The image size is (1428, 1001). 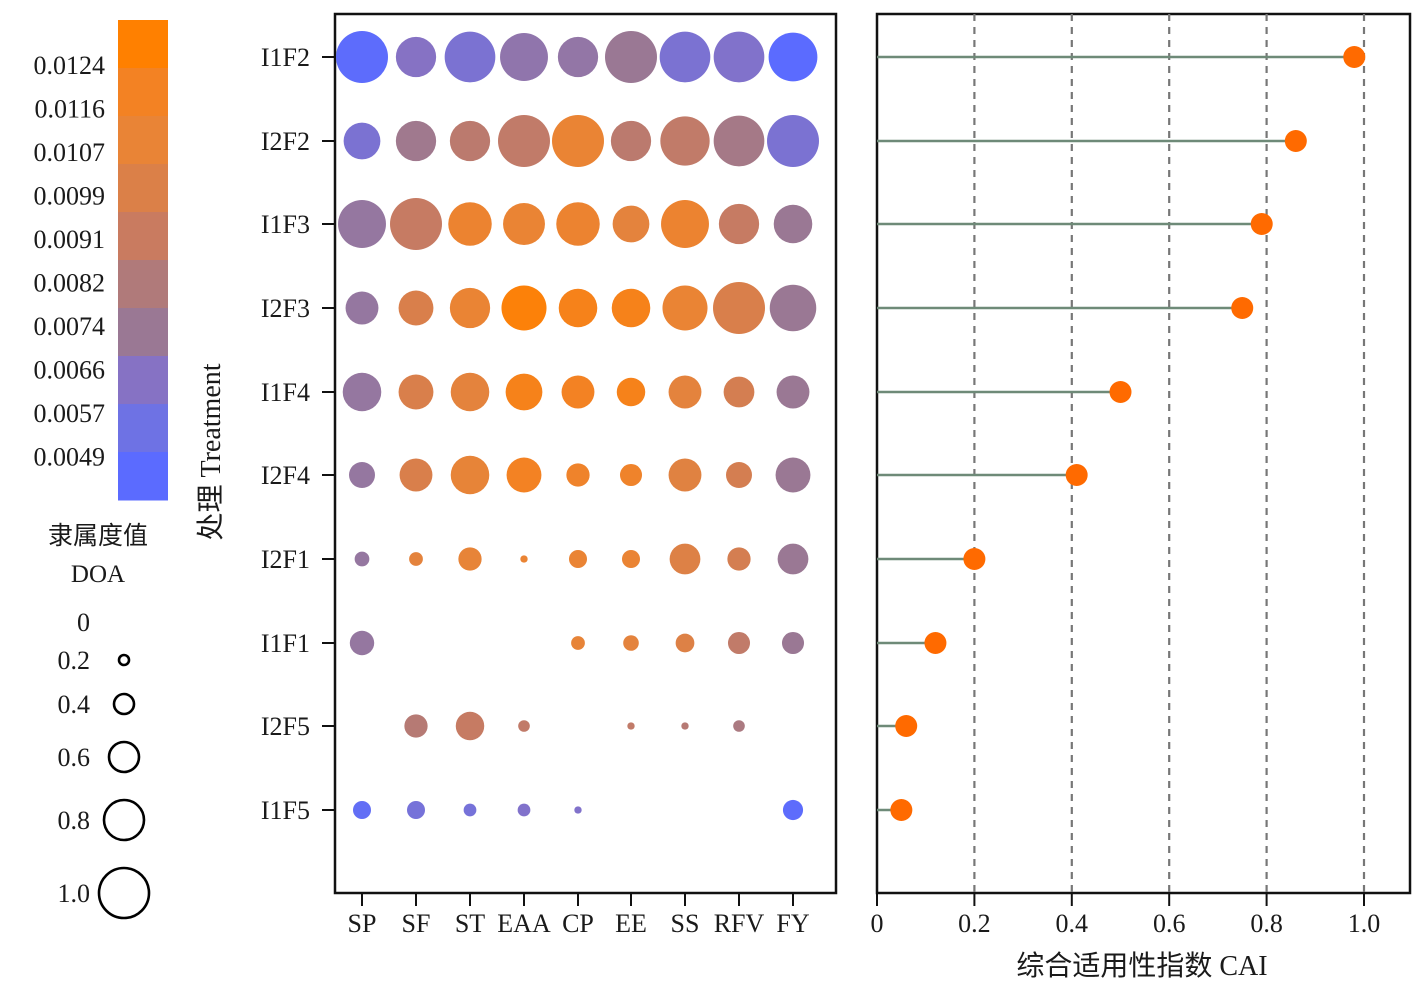 I want to click on x-tick-label: 0, so click(x=877, y=923).